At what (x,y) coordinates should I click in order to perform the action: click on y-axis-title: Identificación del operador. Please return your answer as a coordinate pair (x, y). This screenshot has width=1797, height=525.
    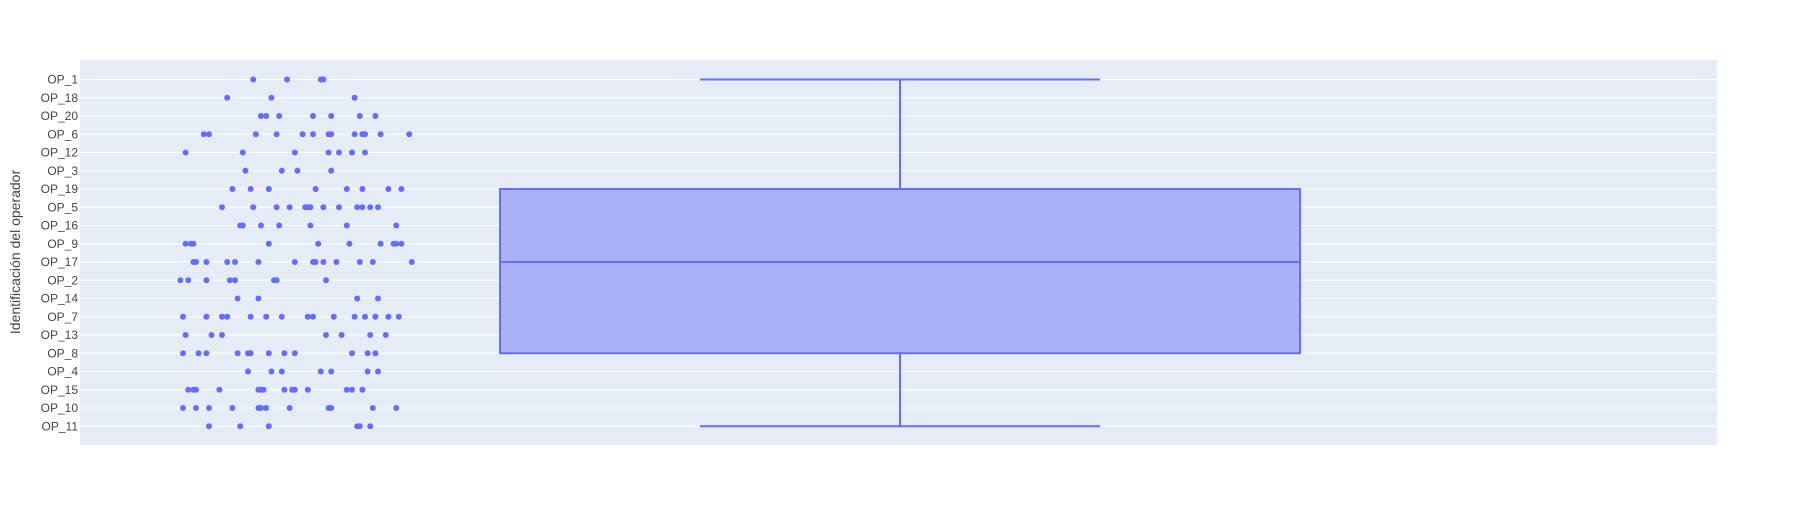
    Looking at the image, I should click on (15, 252).